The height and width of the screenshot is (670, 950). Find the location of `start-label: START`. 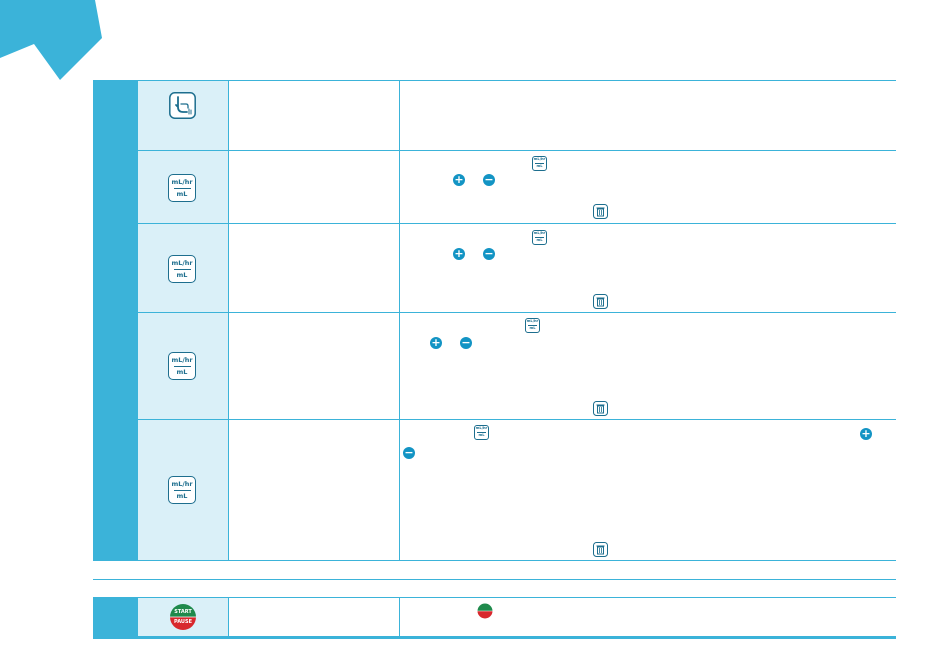

start-label: START is located at coordinates (183, 612).